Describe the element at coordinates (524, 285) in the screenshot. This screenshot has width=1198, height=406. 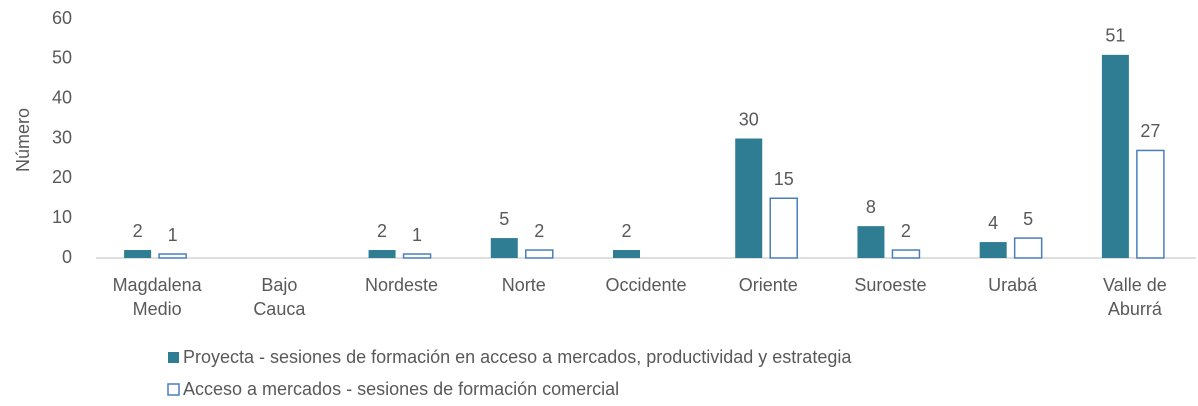
I see `x-tick-label: Norte` at that location.